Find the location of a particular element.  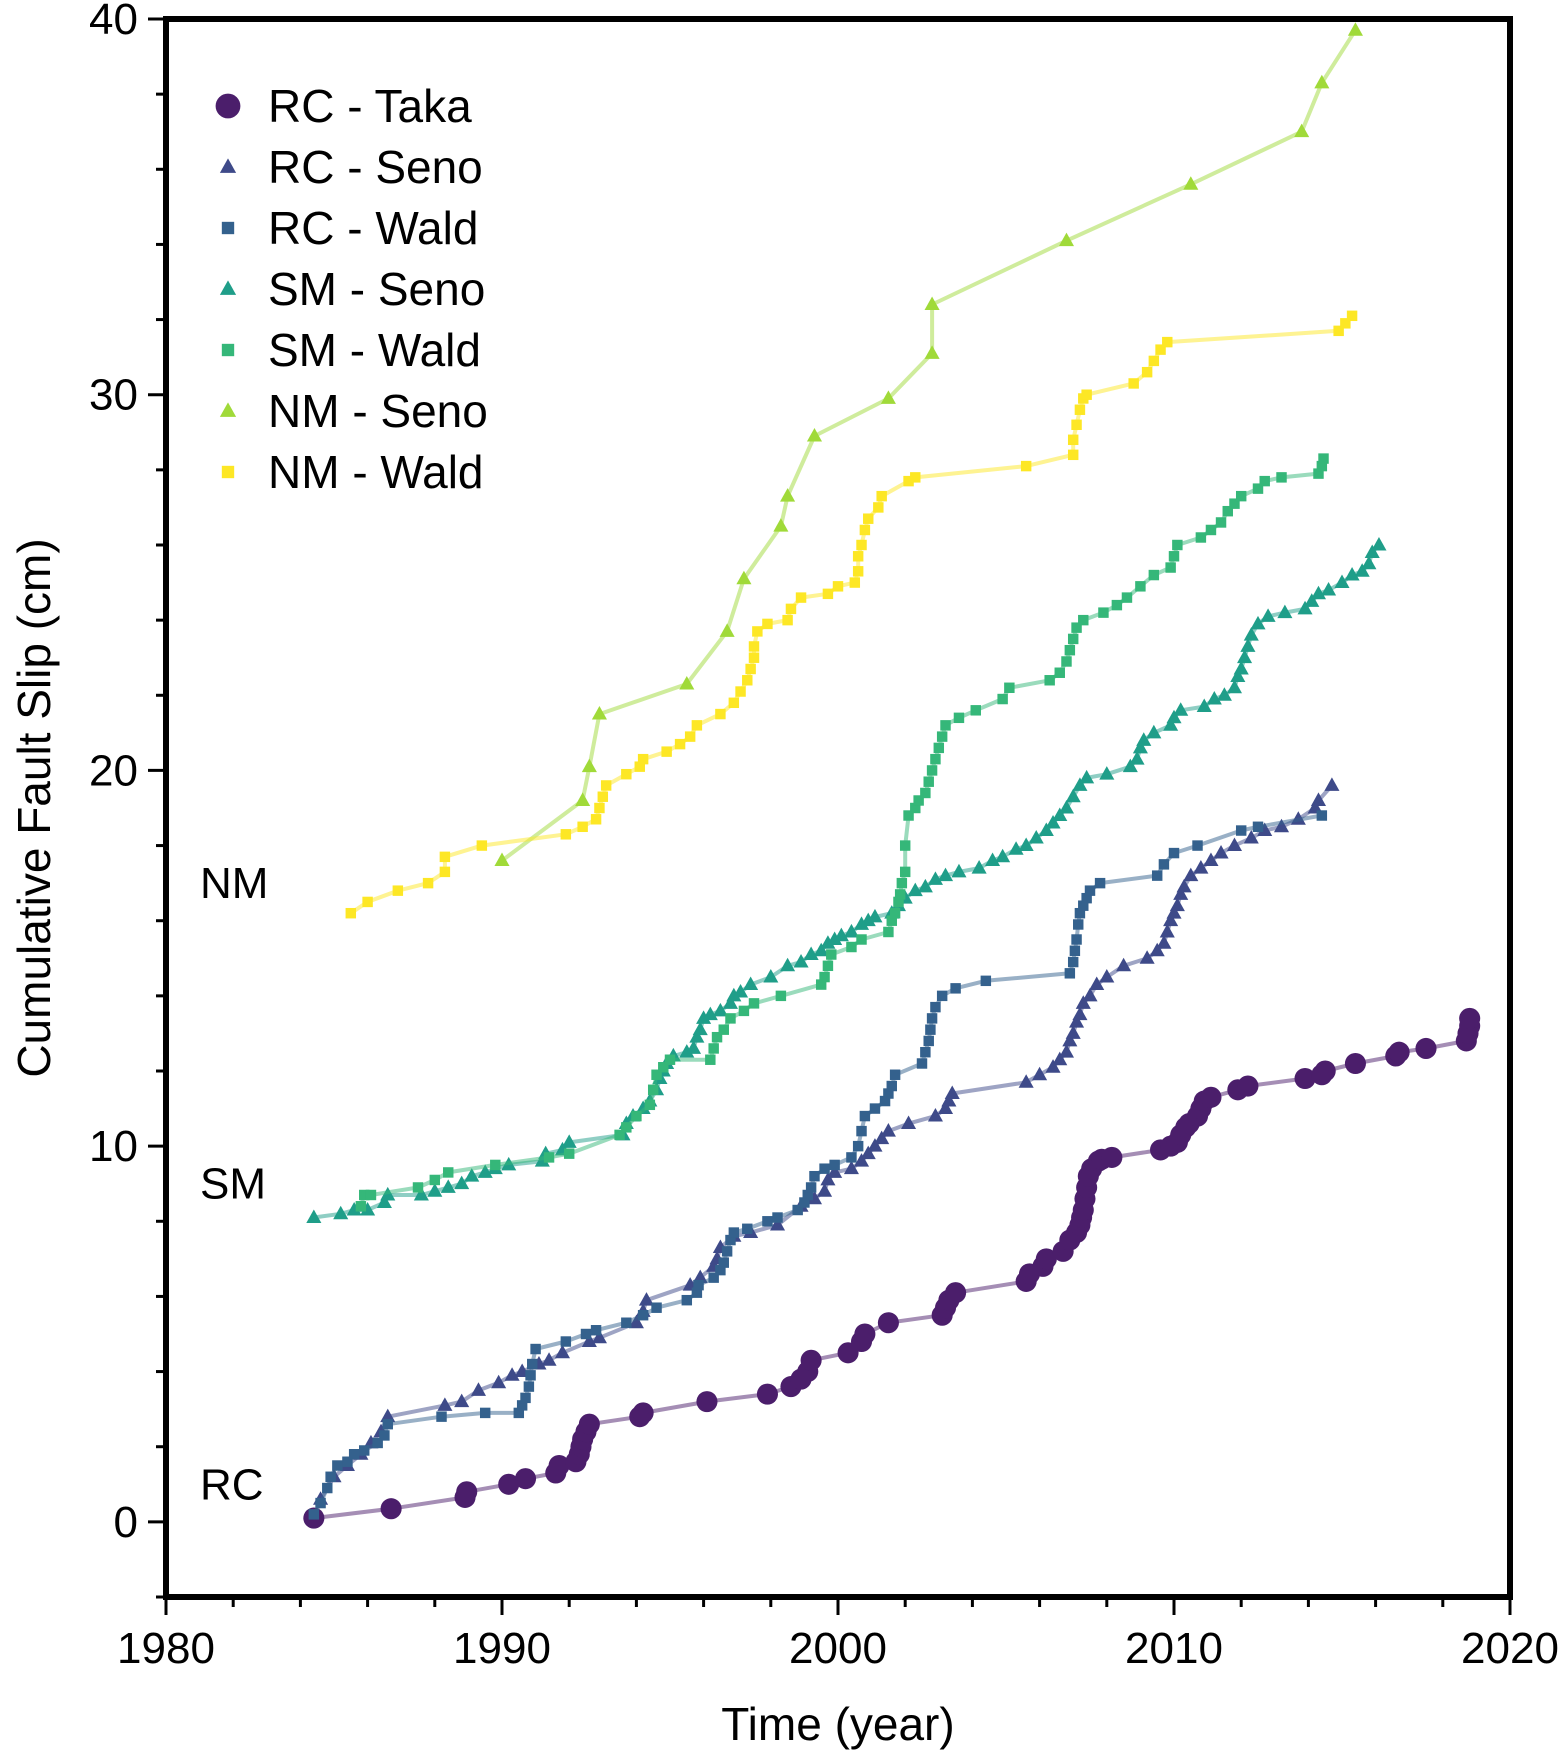

legend-marker is located at coordinates (228, 228).